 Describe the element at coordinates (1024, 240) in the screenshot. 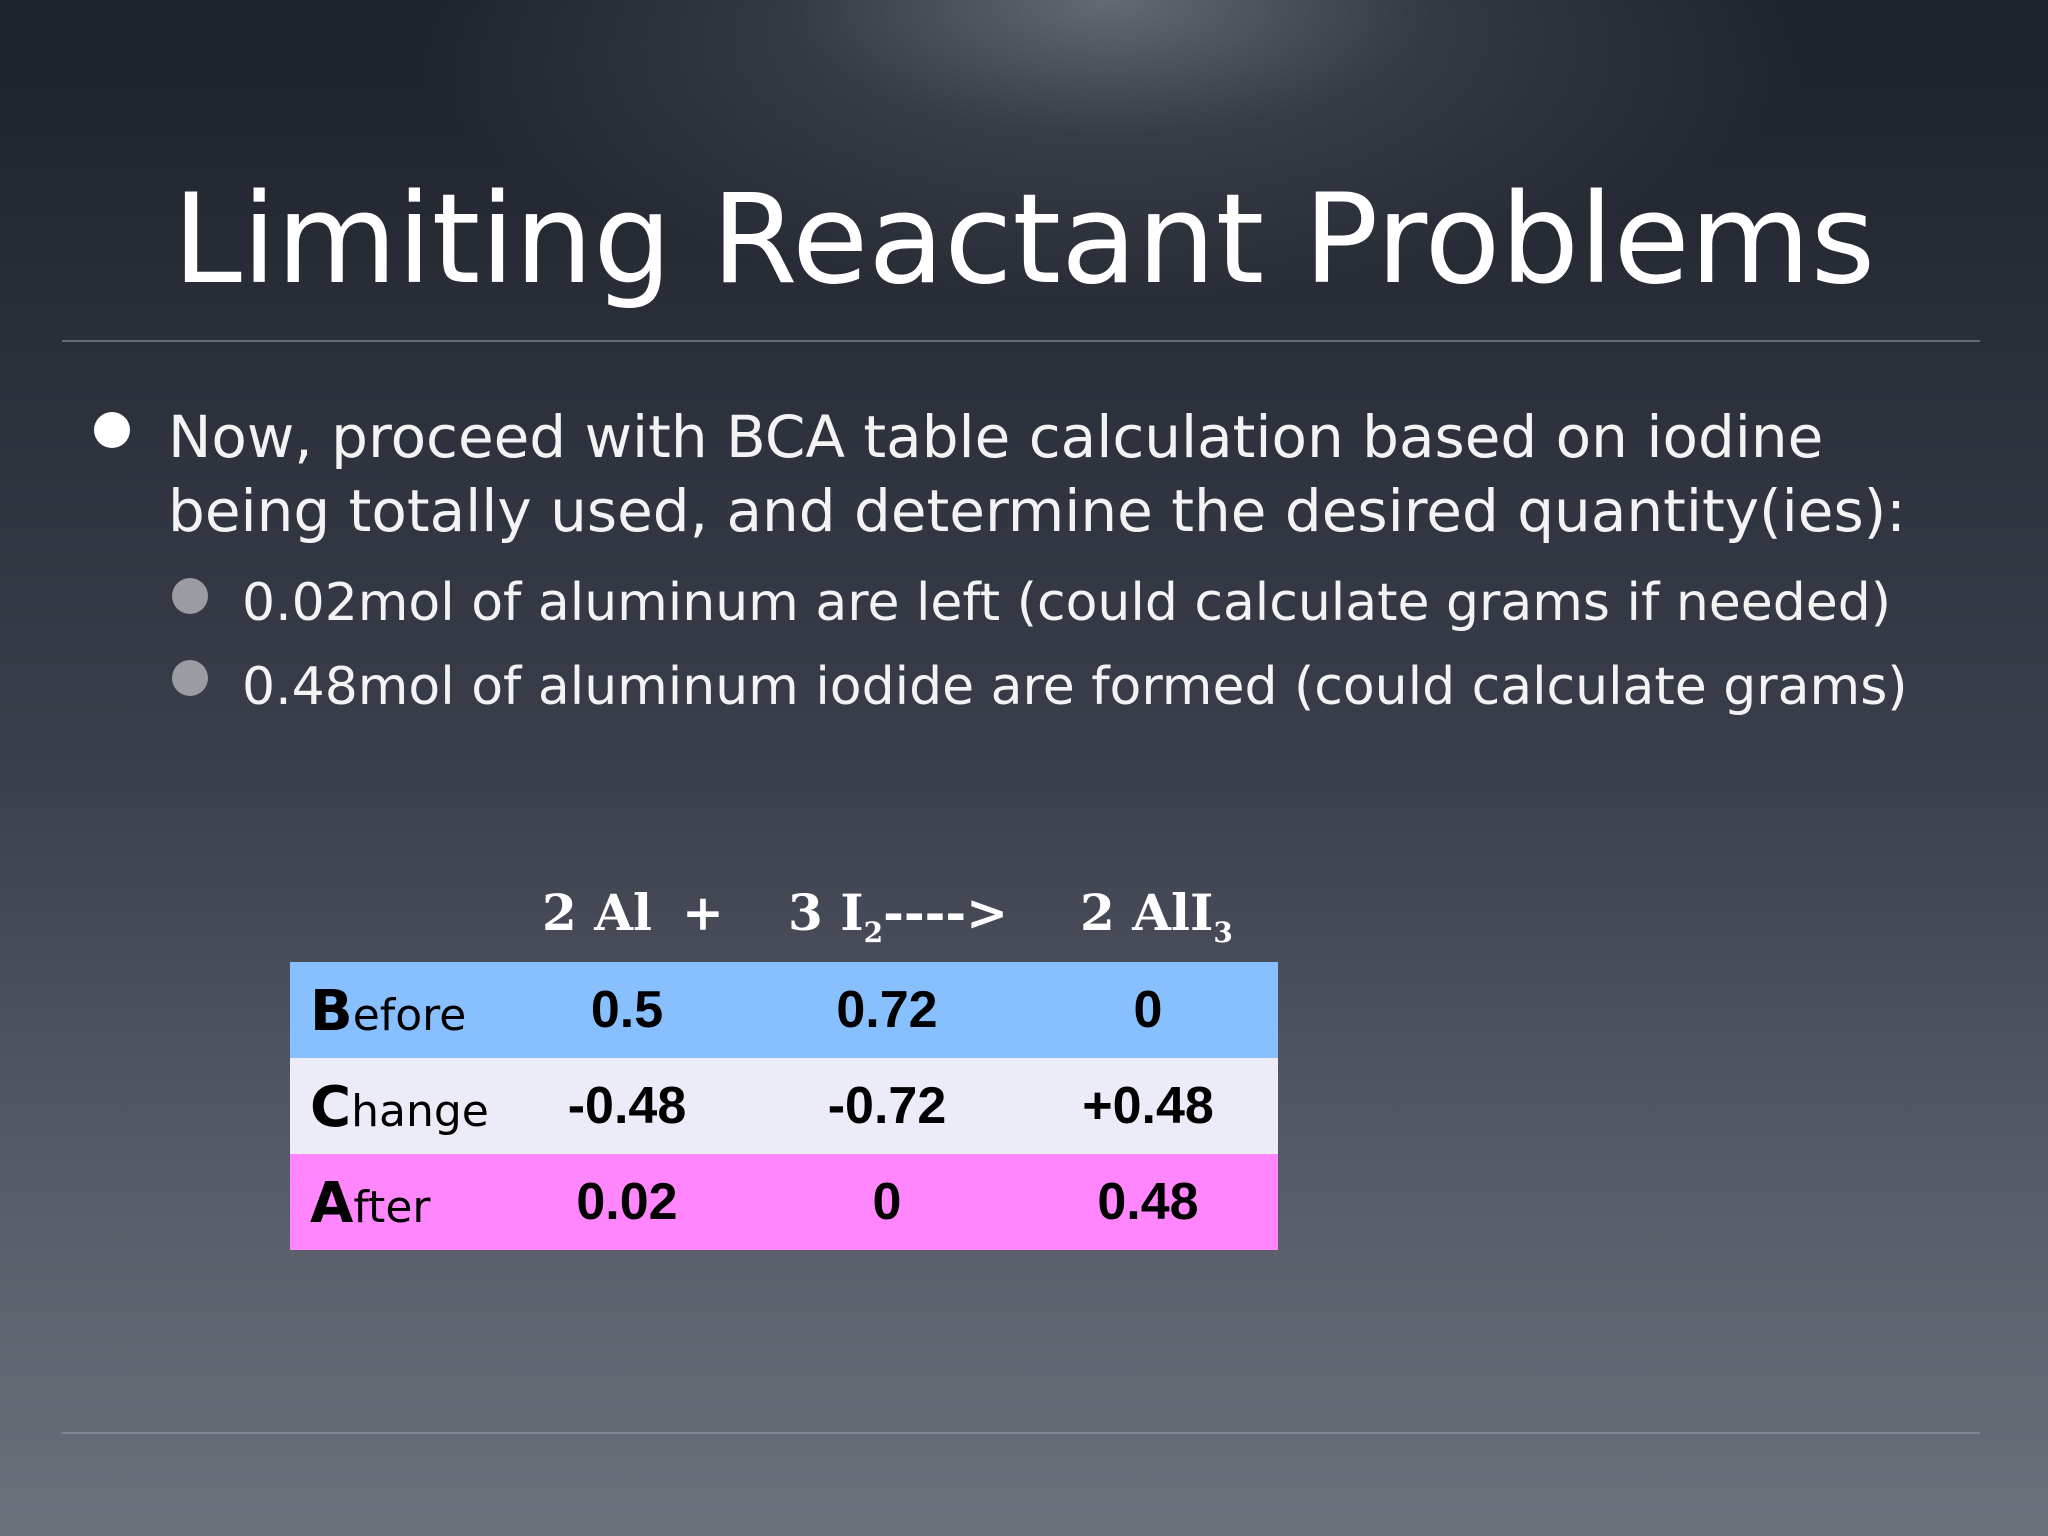

I see `slide-title: Limiting Reactant Problems` at that location.